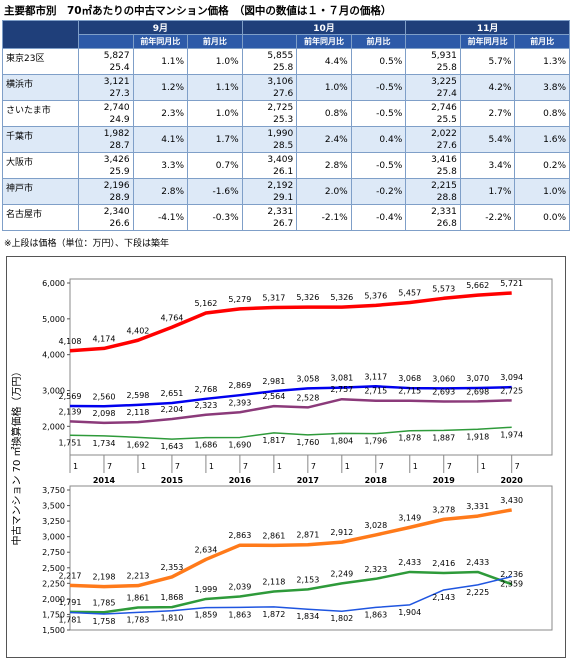 The height and width of the screenshot is (659, 572). Describe the element at coordinates (106, 165) in the screenshot. I see `value-cell: 3,426 25.9` at that location.